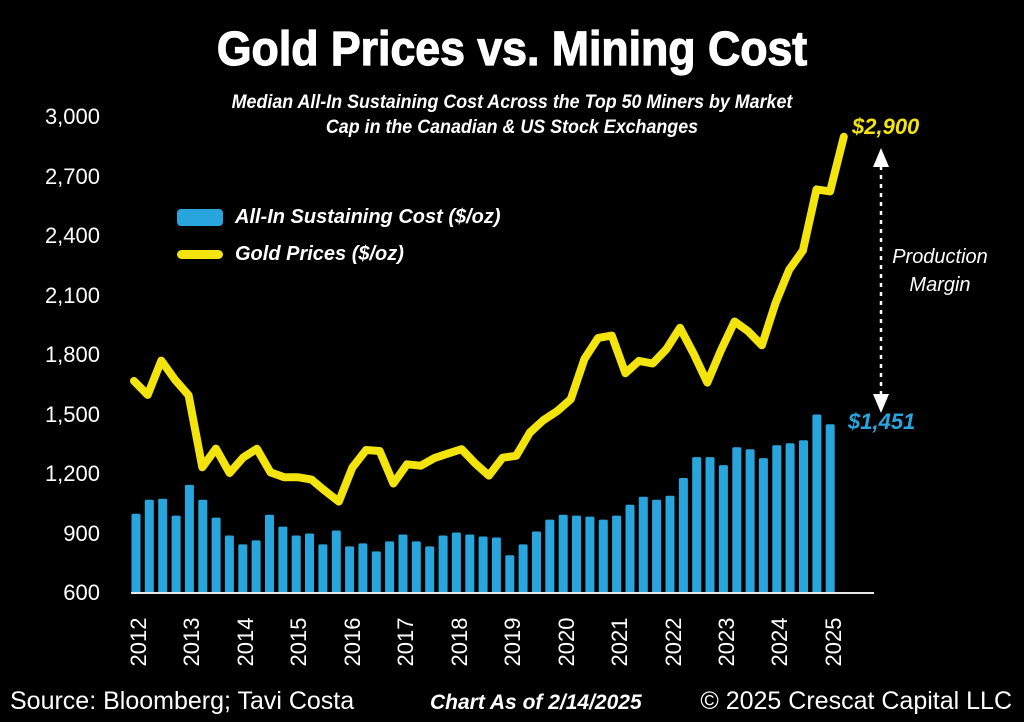 The image size is (1024, 722). What do you see at coordinates (673, 642) in the screenshot?
I see `x-tick-label: 2022` at bounding box center [673, 642].